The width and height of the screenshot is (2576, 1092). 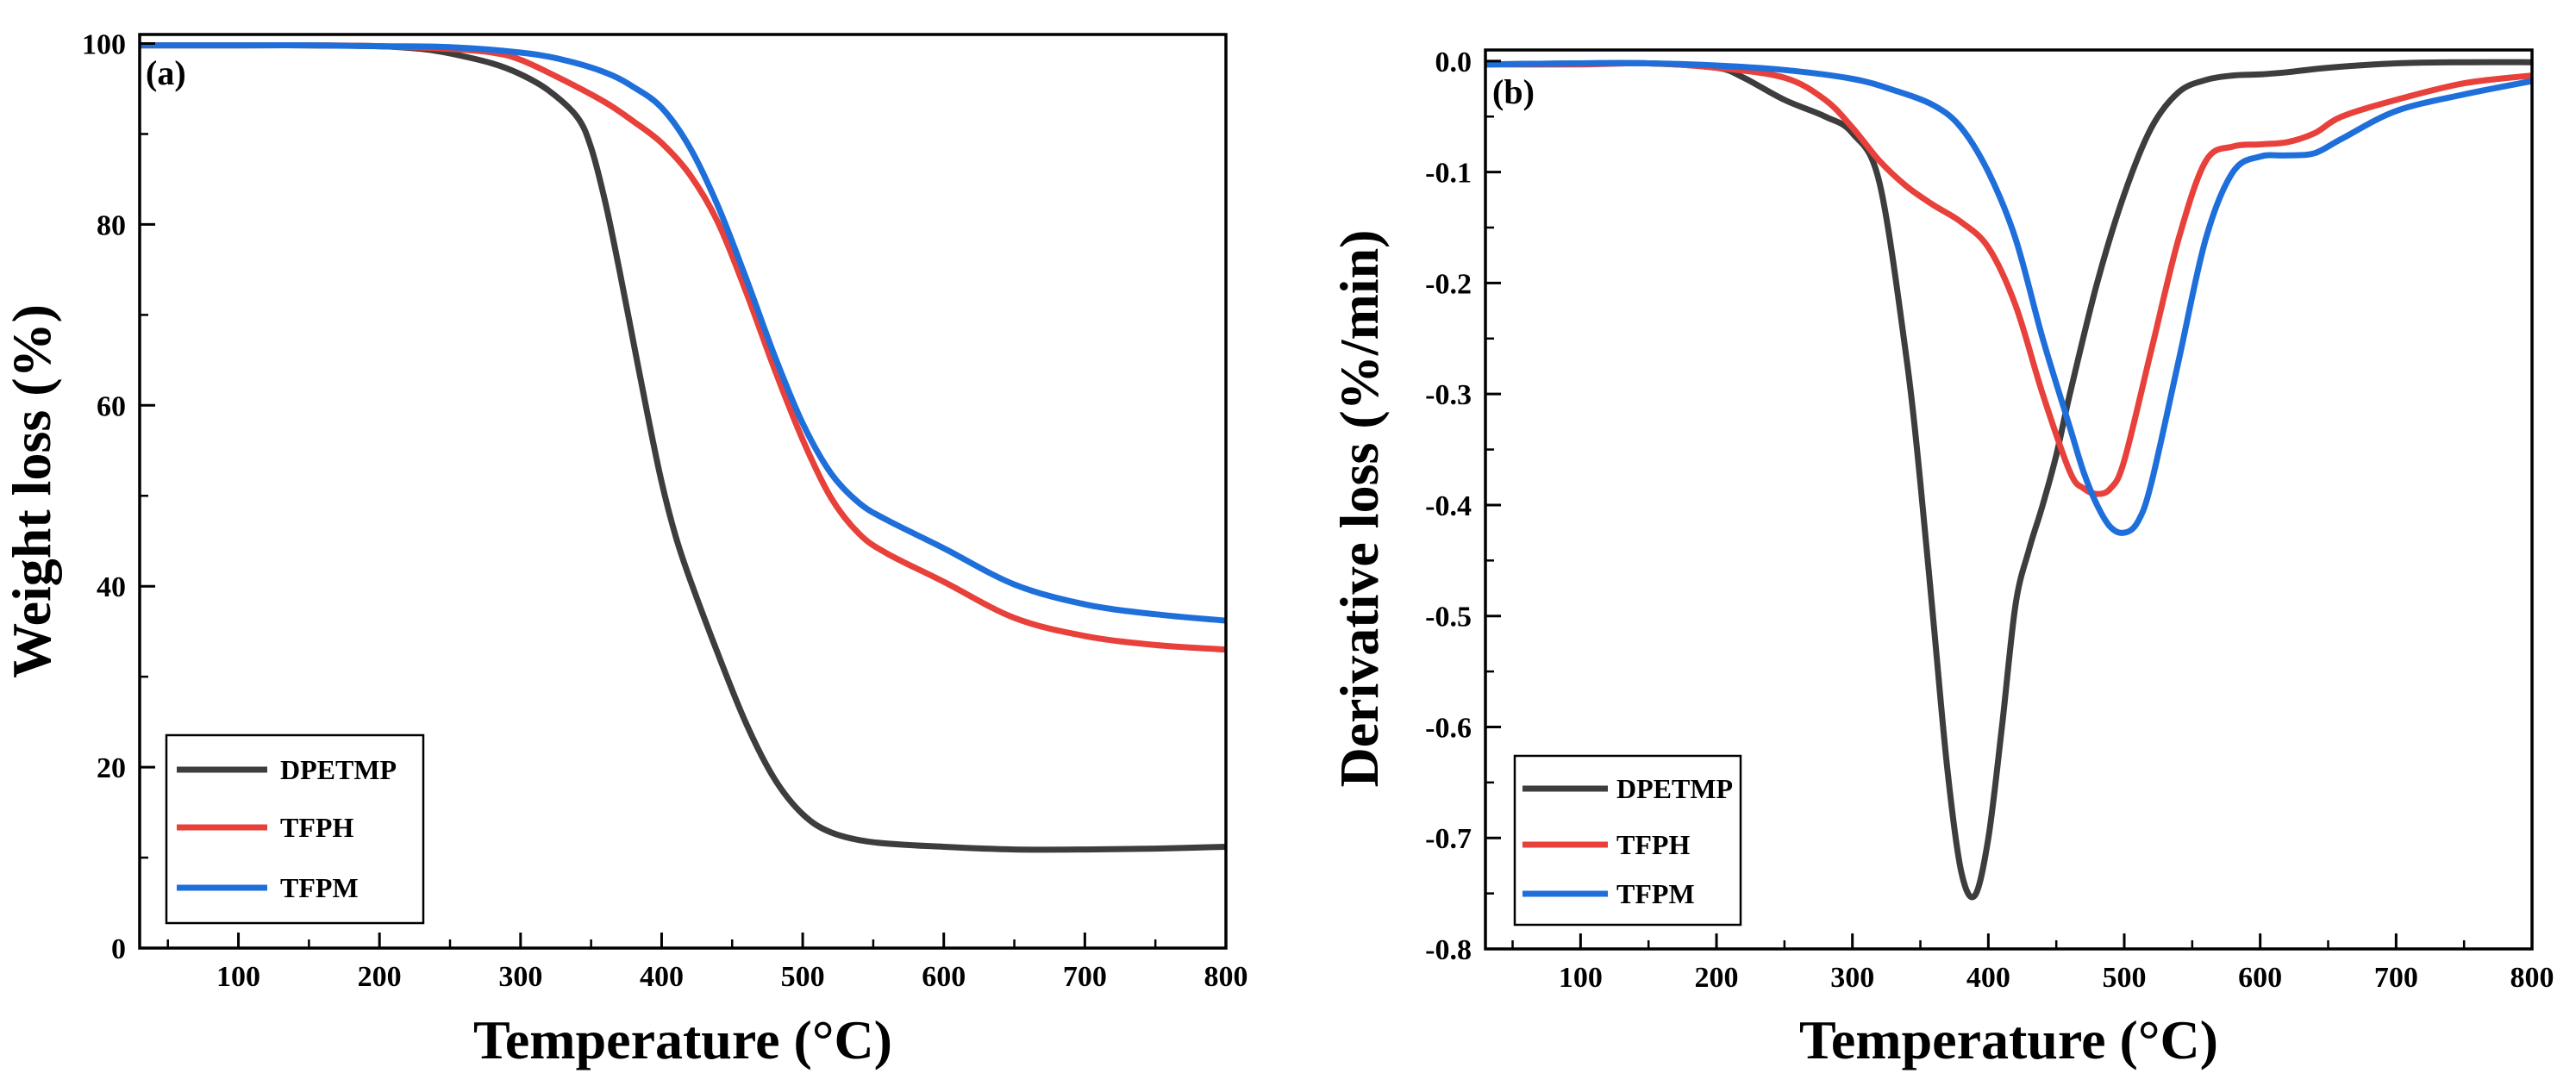 I want to click on panel-b-legend-label-dpetmp: DPETMP, so click(x=1675, y=789).